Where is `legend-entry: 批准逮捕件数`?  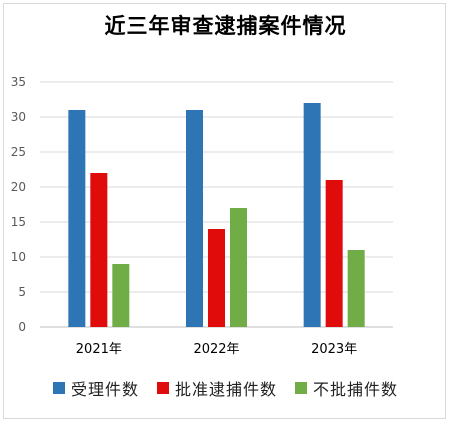
legend-entry: 批准逮捕件数 is located at coordinates (216, 388).